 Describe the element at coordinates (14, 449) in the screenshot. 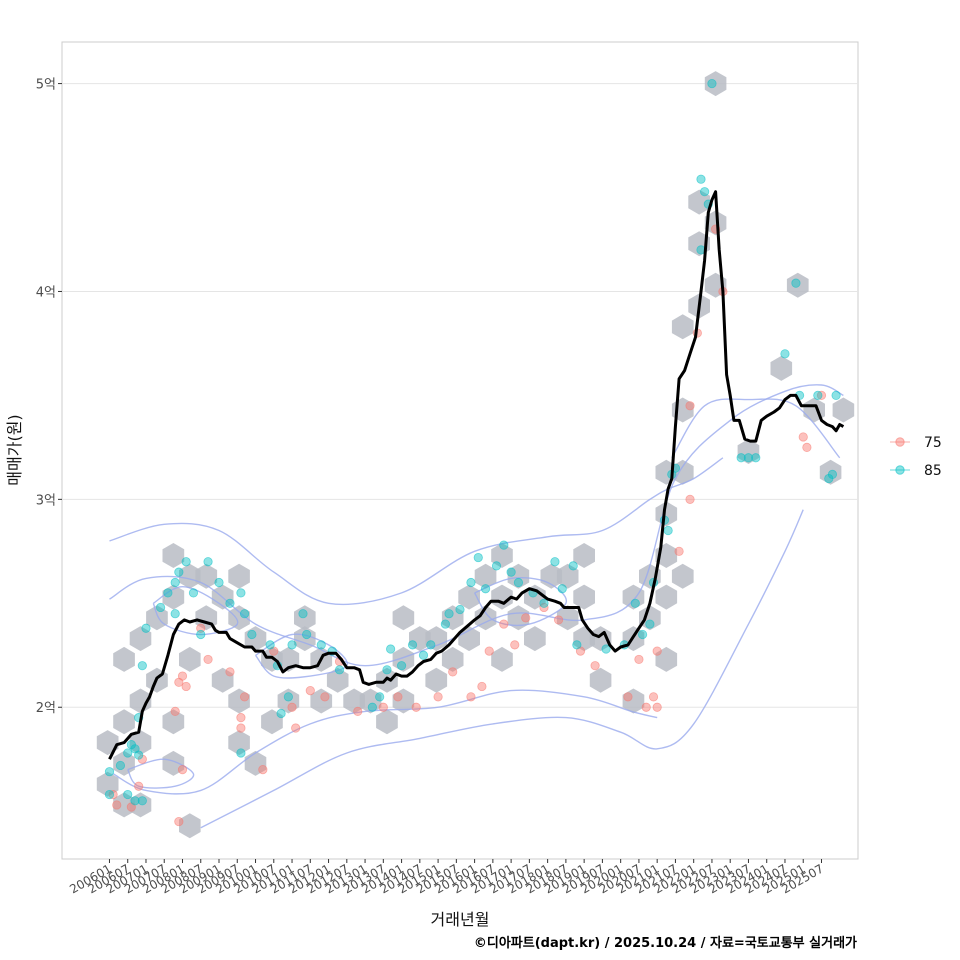

I see `y-axis-title: 매매가(원)` at that location.